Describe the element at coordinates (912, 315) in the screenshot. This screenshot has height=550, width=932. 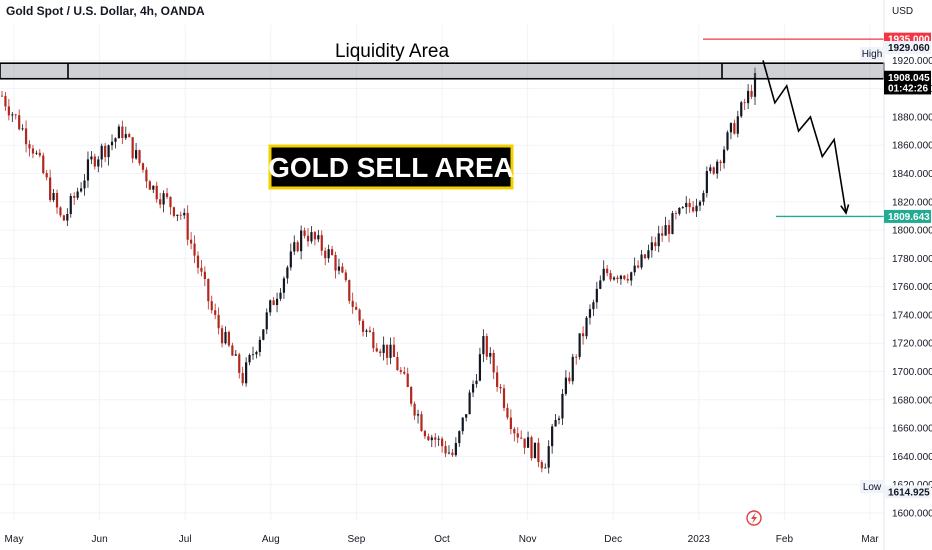
I see `y-tick-label: 1740.000` at that location.